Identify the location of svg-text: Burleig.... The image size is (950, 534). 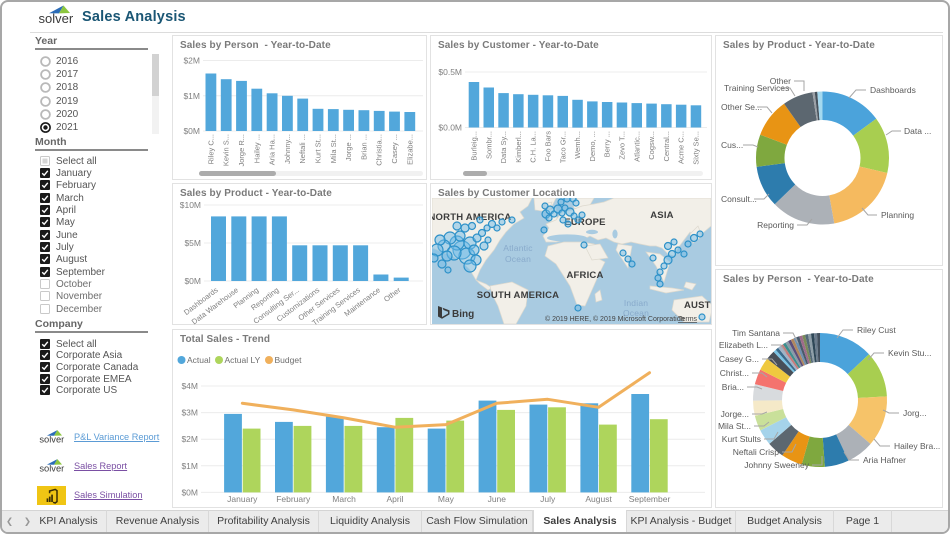
(474, 146).